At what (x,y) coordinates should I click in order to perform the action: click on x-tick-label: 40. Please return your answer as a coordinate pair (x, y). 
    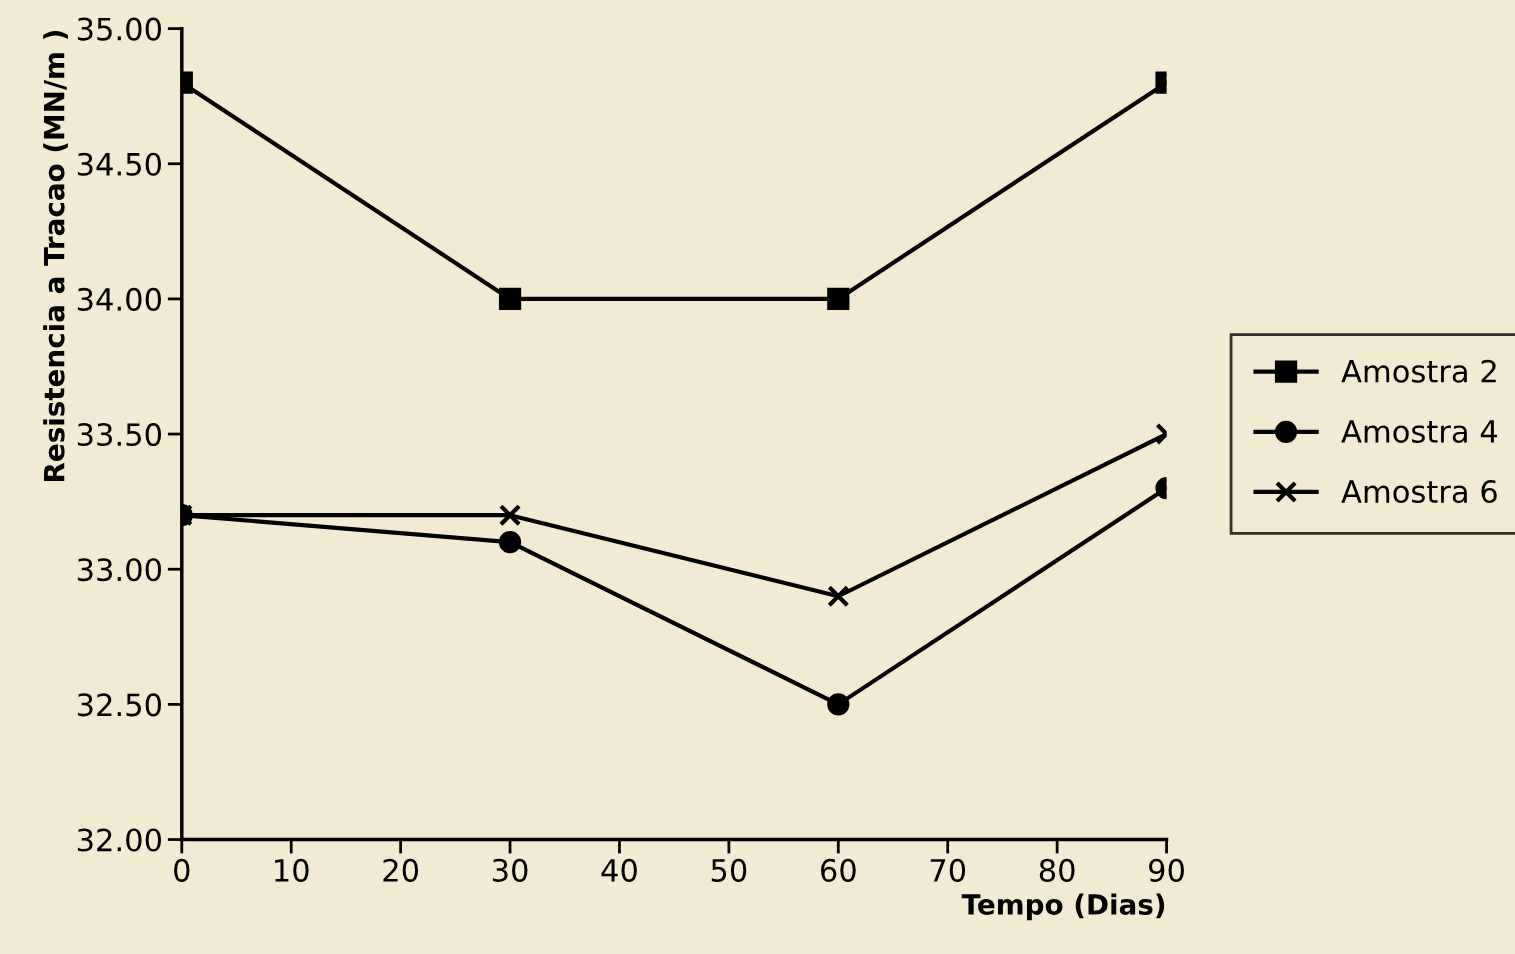
    Looking at the image, I should click on (619, 870).